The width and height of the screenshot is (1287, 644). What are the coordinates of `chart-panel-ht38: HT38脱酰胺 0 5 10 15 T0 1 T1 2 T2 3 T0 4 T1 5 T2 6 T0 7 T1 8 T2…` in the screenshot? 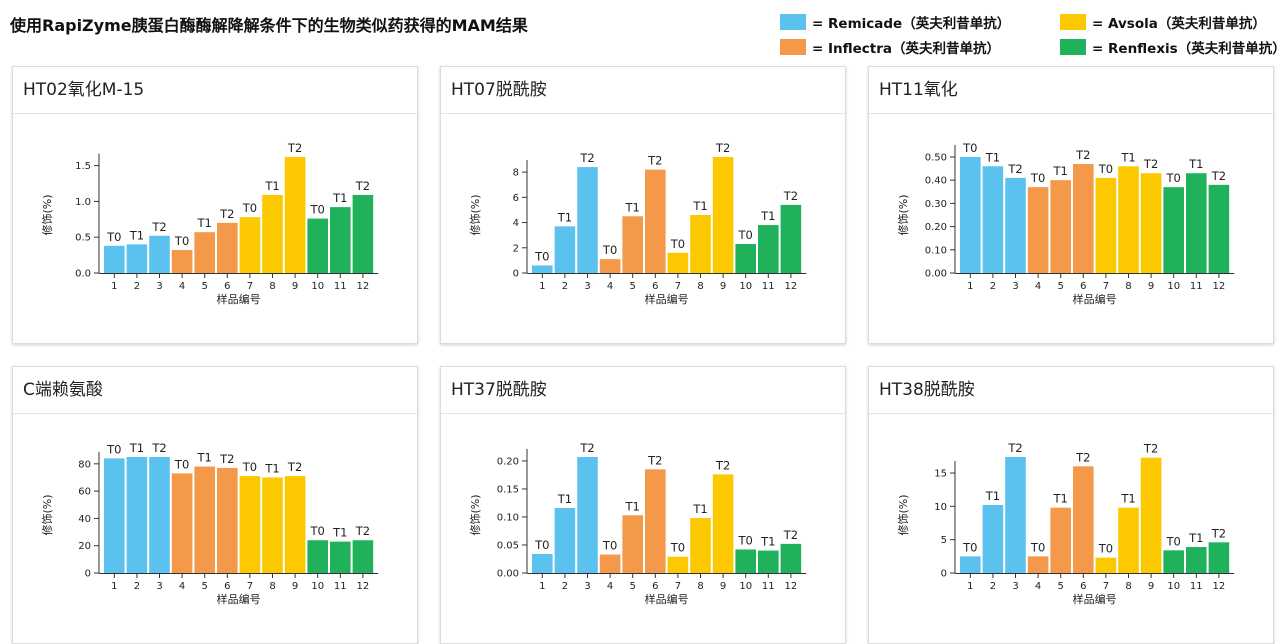 It's located at (1071, 505).